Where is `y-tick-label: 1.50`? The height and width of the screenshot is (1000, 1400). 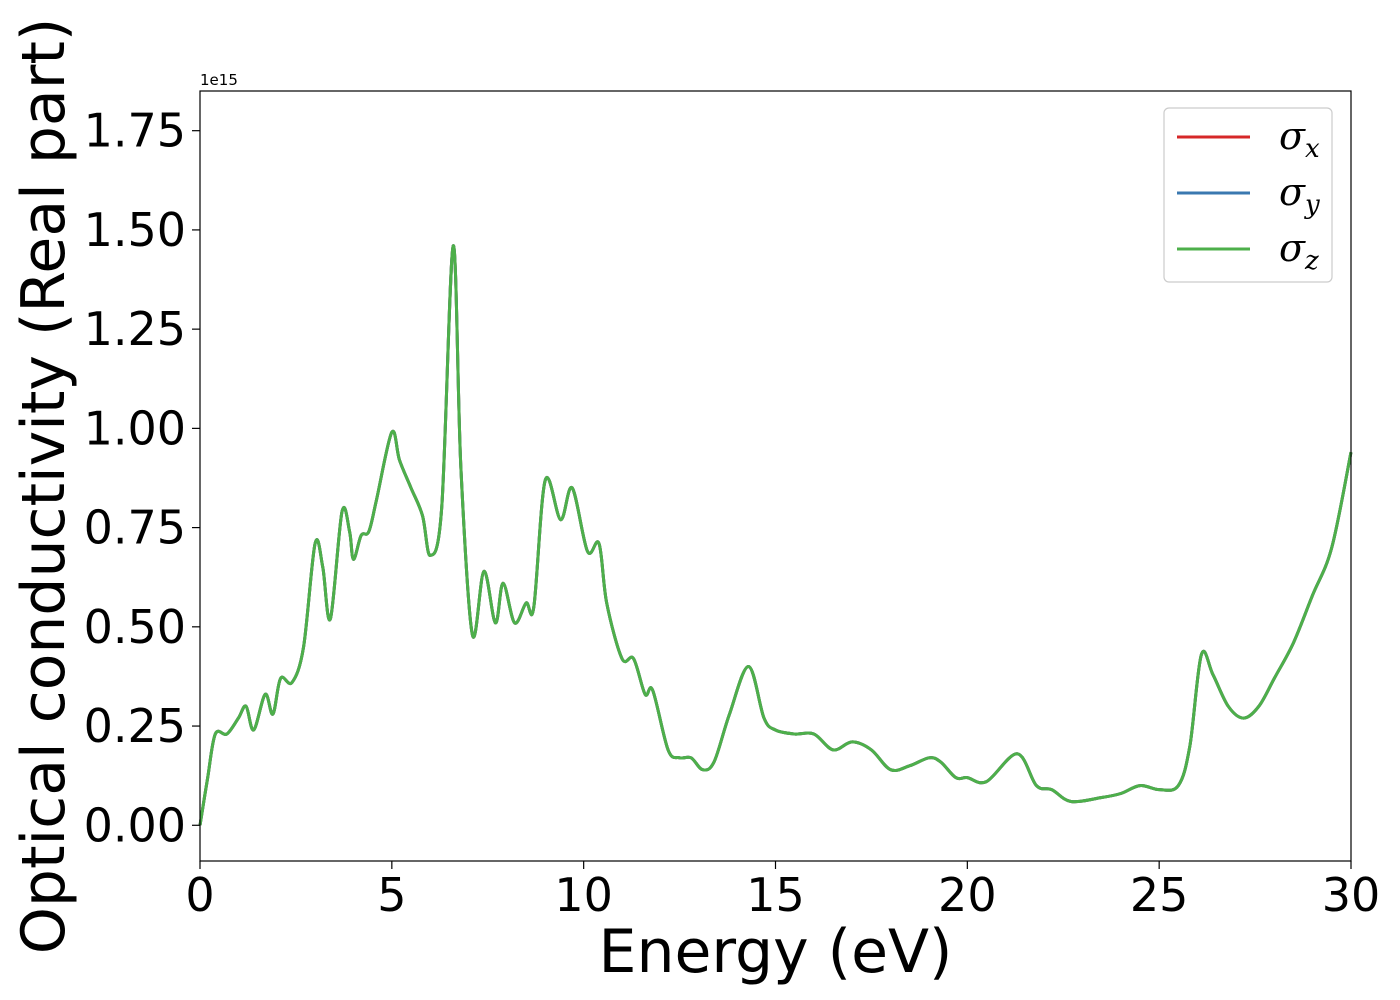
y-tick-label: 1.50 is located at coordinates (135, 230).